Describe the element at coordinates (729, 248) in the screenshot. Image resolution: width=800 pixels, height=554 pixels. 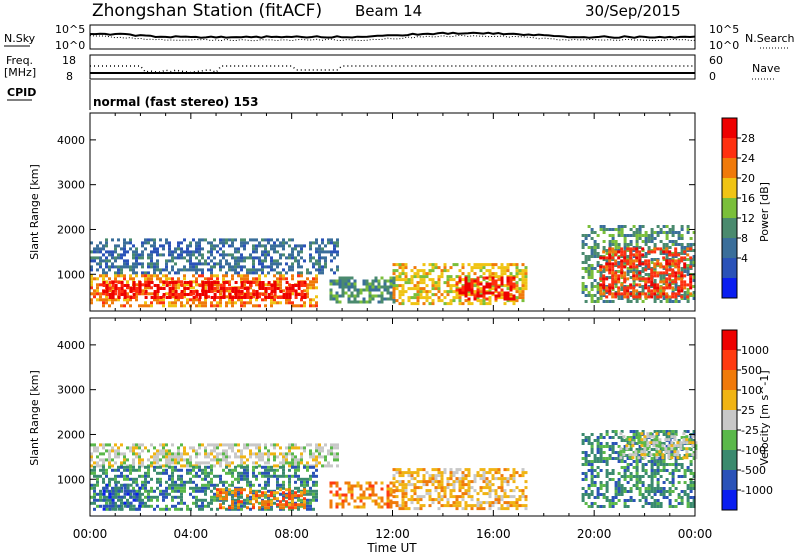
I see `colorbar-segment` at that location.